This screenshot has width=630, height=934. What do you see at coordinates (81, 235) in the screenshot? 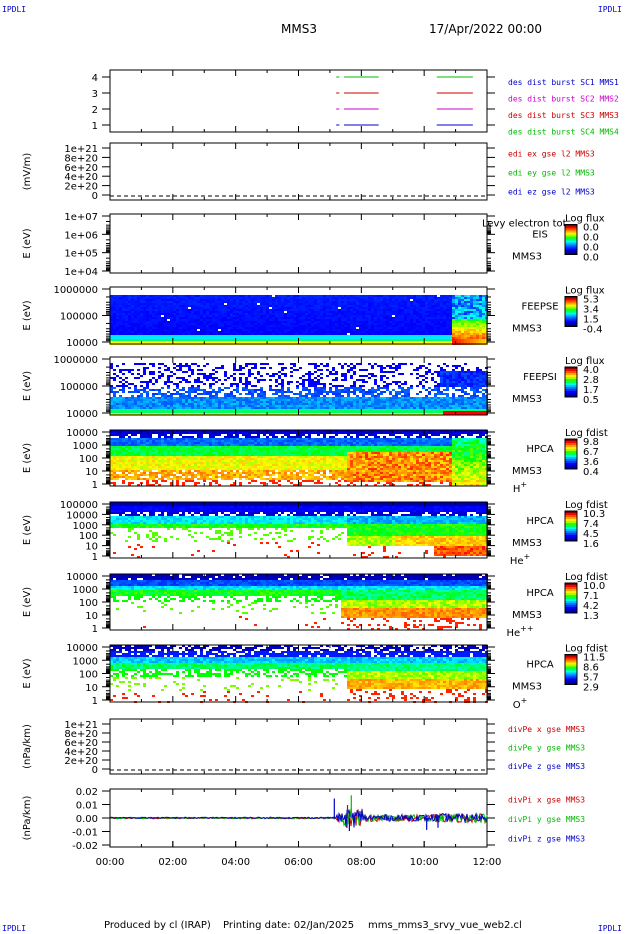
I see `y-tick-label: 1e+06` at bounding box center [81, 235].